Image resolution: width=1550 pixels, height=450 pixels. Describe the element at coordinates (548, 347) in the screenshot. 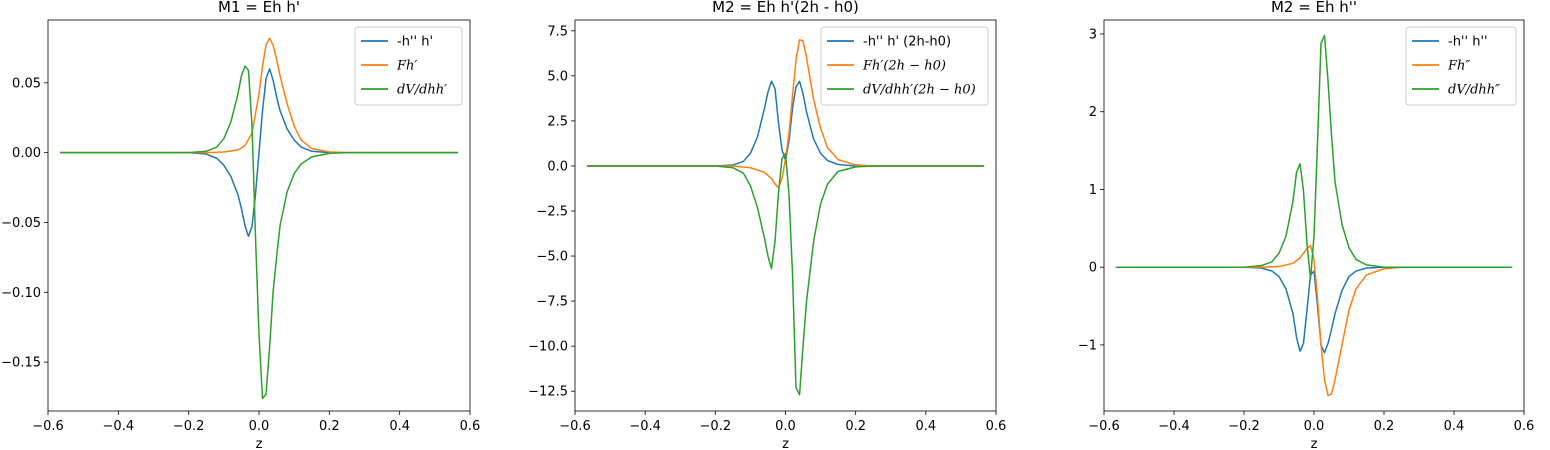

I see `y-tick-label: −10.0` at that location.